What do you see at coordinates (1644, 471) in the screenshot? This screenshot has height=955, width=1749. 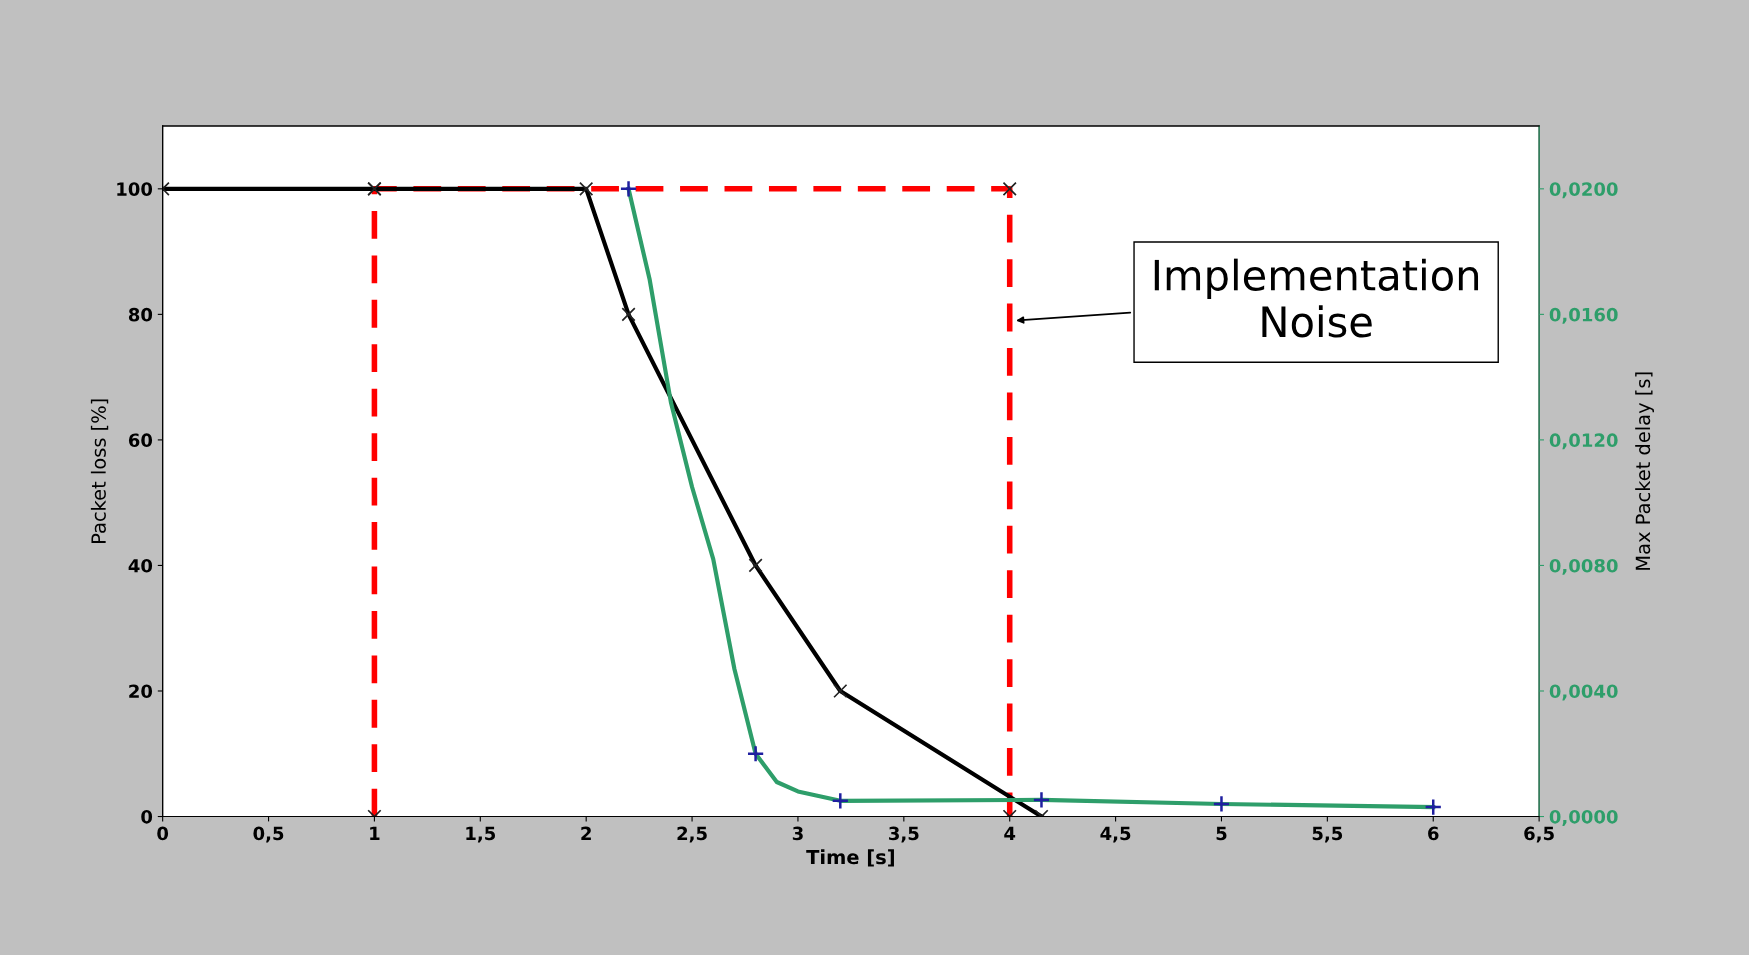 I see `y2-axis-title: Max Packet delay [s]` at bounding box center [1644, 471].